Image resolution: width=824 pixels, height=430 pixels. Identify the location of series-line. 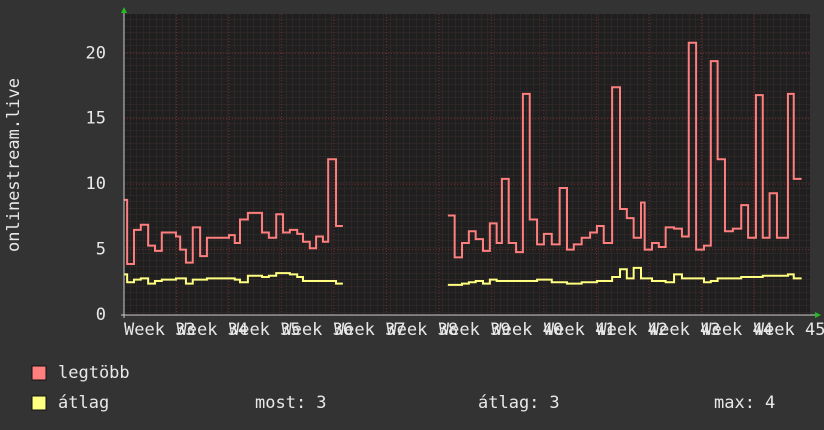
(463, 276).